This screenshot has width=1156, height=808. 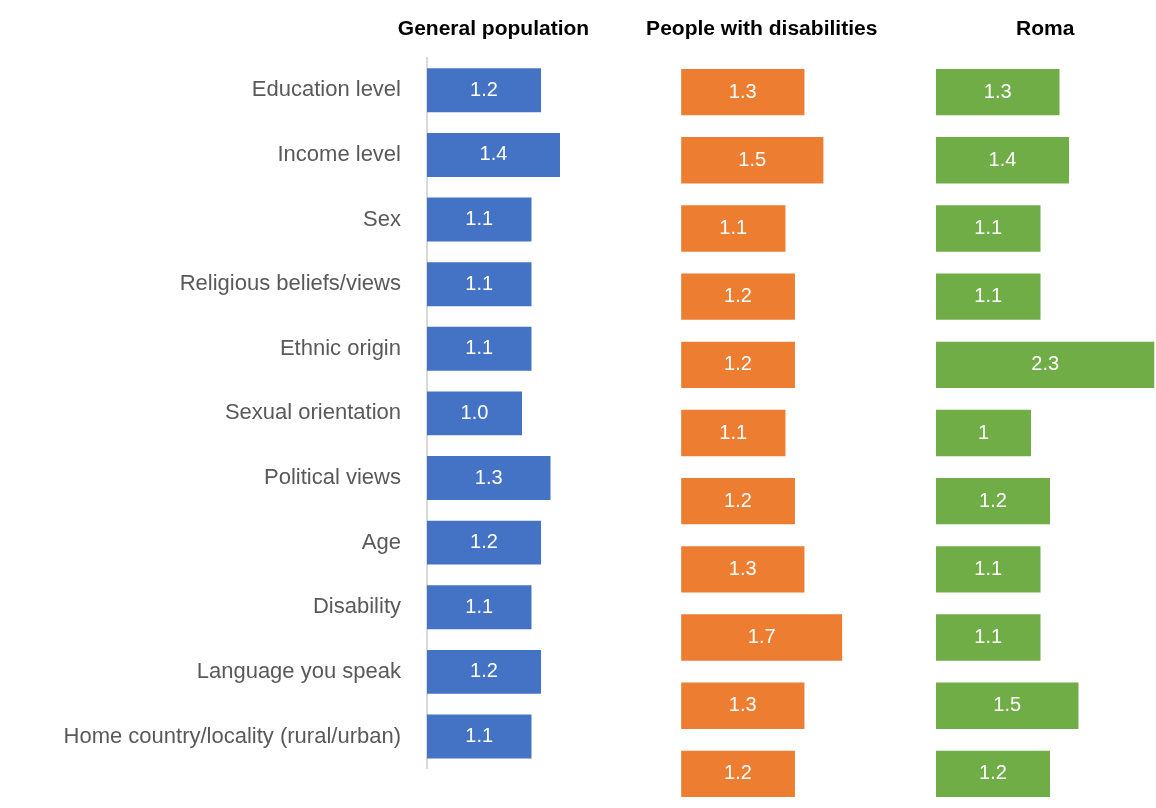 What do you see at coordinates (332, 477) in the screenshot?
I see `y-tick-label: Political views` at bounding box center [332, 477].